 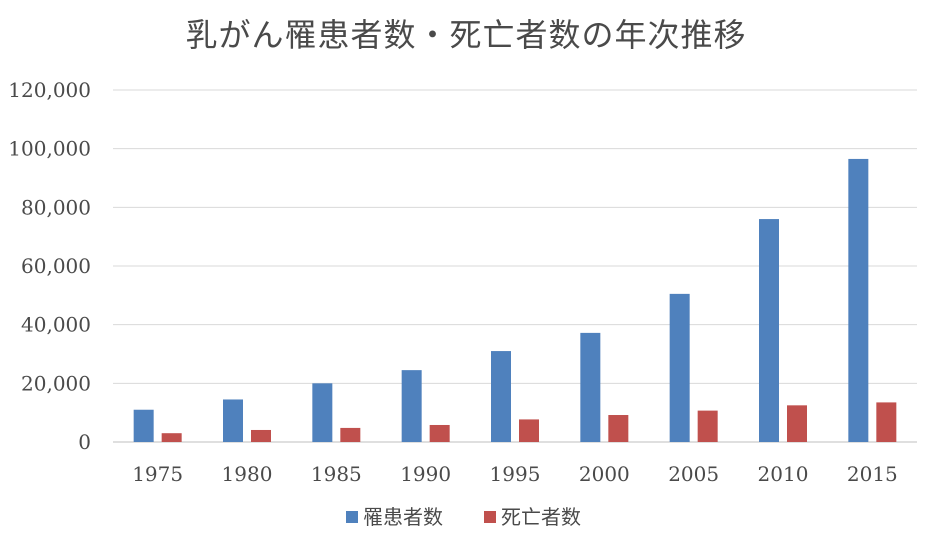 I want to click on y-tick-label: 60,000, so click(x=56, y=266).